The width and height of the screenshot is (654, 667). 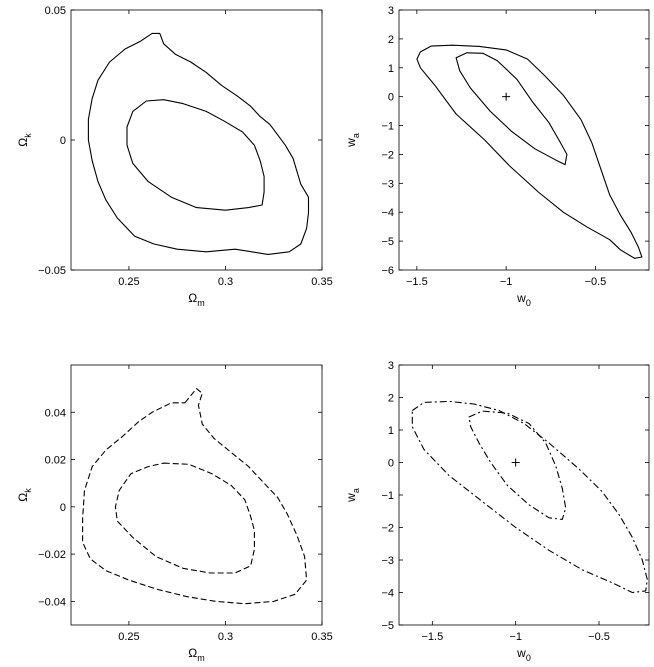 I want to click on y-tick-label: 0.04, so click(x=55, y=413).